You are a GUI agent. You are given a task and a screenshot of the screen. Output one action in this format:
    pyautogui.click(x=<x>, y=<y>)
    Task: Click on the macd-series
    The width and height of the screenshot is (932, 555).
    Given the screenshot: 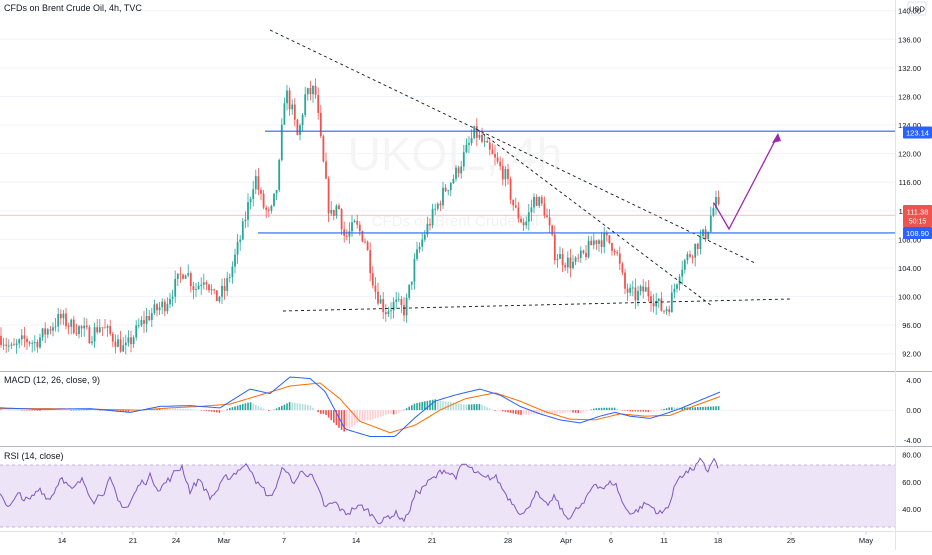 What is the action you would take?
    pyautogui.click(x=447, y=406)
    